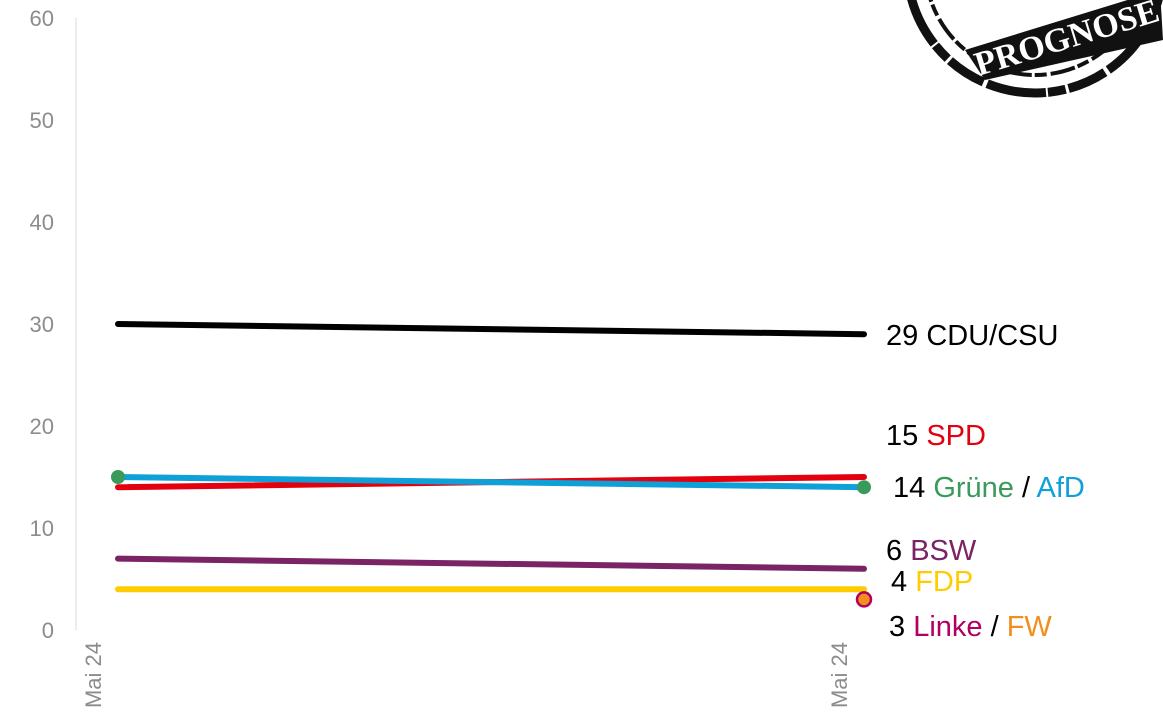 This screenshot has width=1163, height=726. I want to click on end-label: 4 FDP, so click(932, 582).